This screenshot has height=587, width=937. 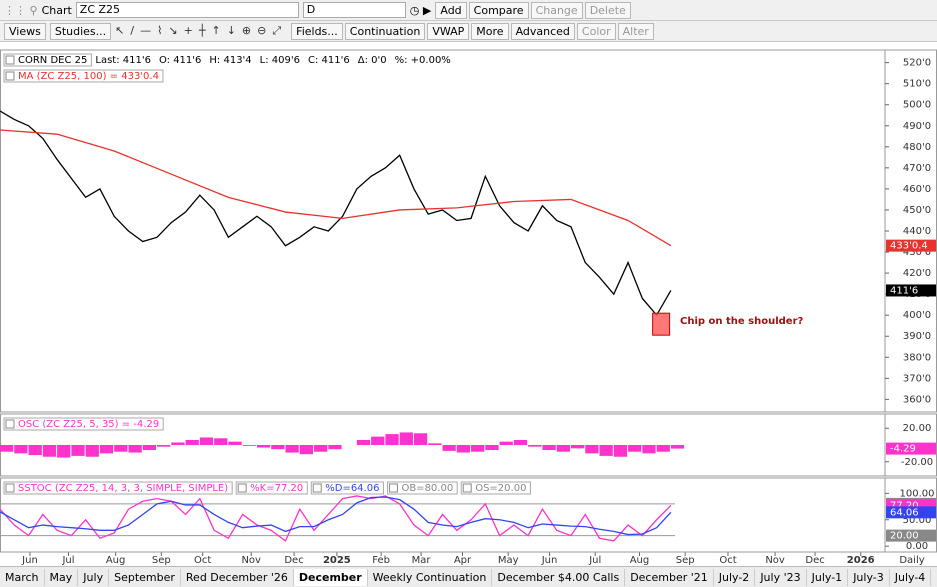 What do you see at coordinates (336, 516) in the screenshot?
I see `series-line` at bounding box center [336, 516].